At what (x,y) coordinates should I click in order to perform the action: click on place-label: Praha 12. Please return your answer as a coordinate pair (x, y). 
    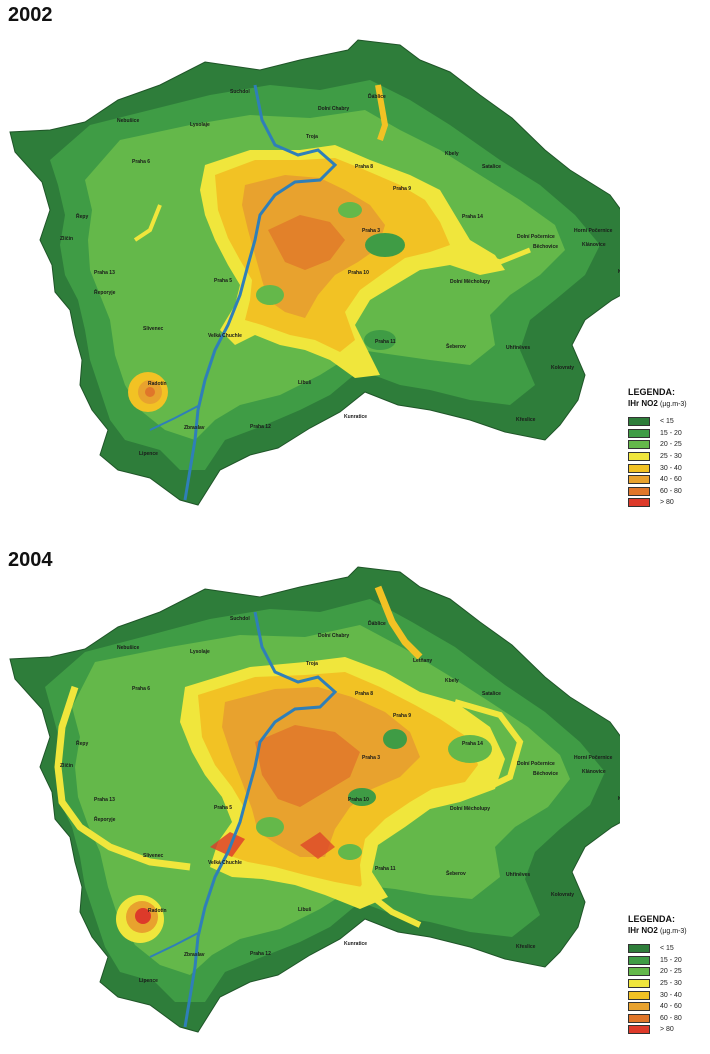
    Looking at the image, I should click on (260, 954).